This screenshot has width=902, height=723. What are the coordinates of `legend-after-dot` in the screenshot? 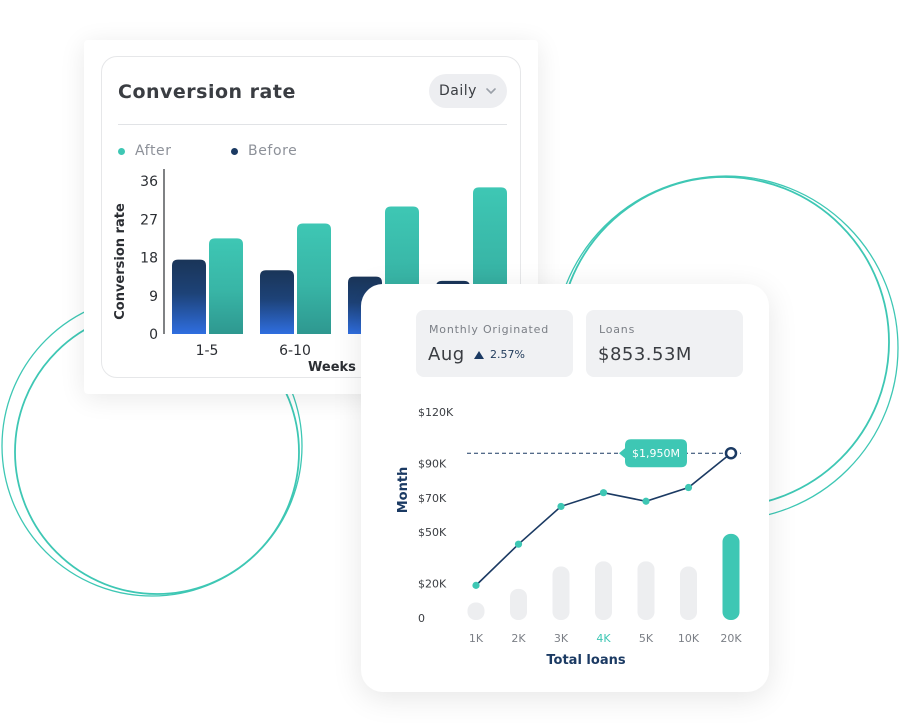 It's located at (121, 151).